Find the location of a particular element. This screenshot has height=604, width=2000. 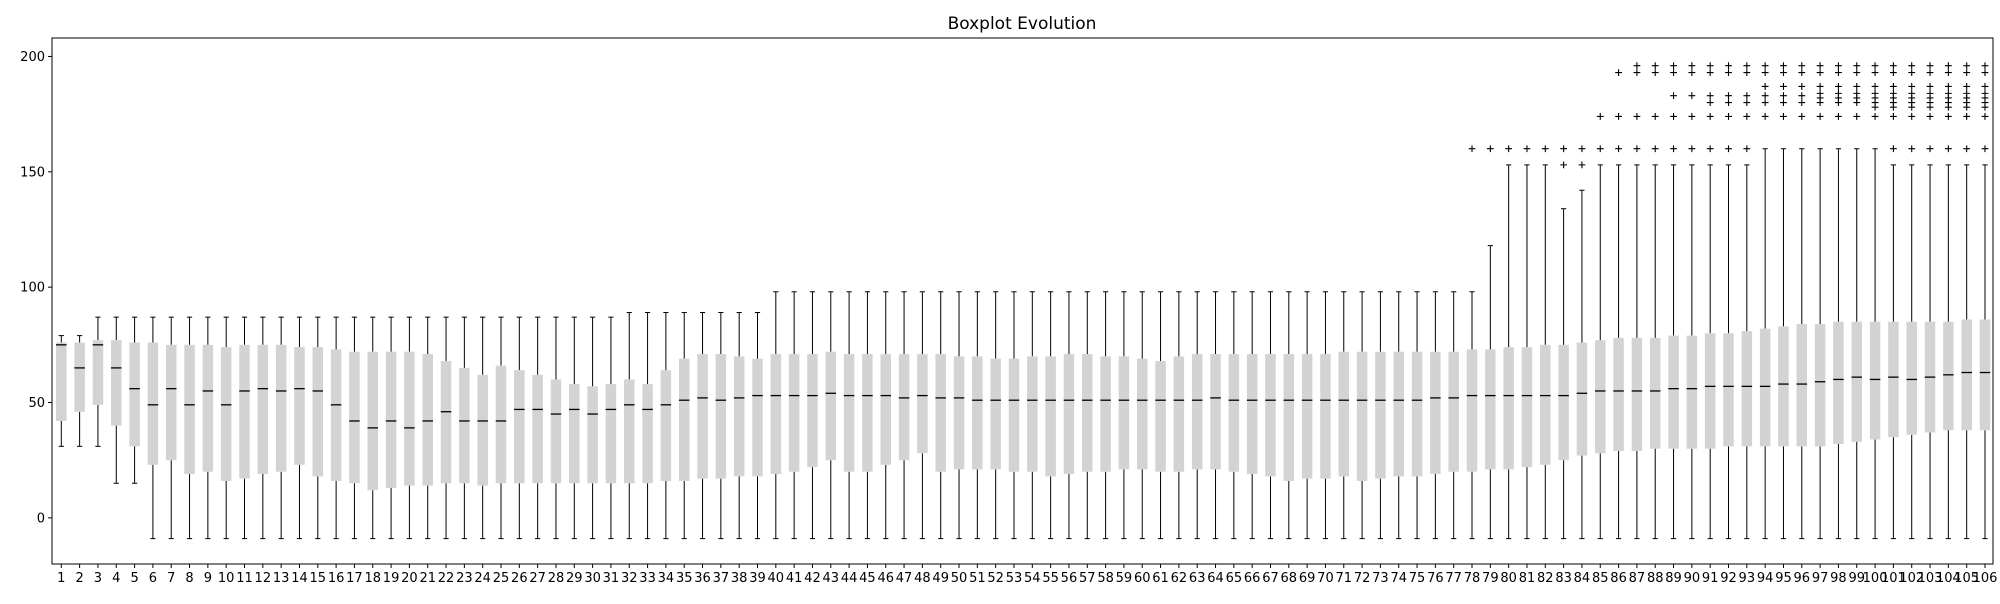

x-tick-label: 99 is located at coordinates (1856, 578).